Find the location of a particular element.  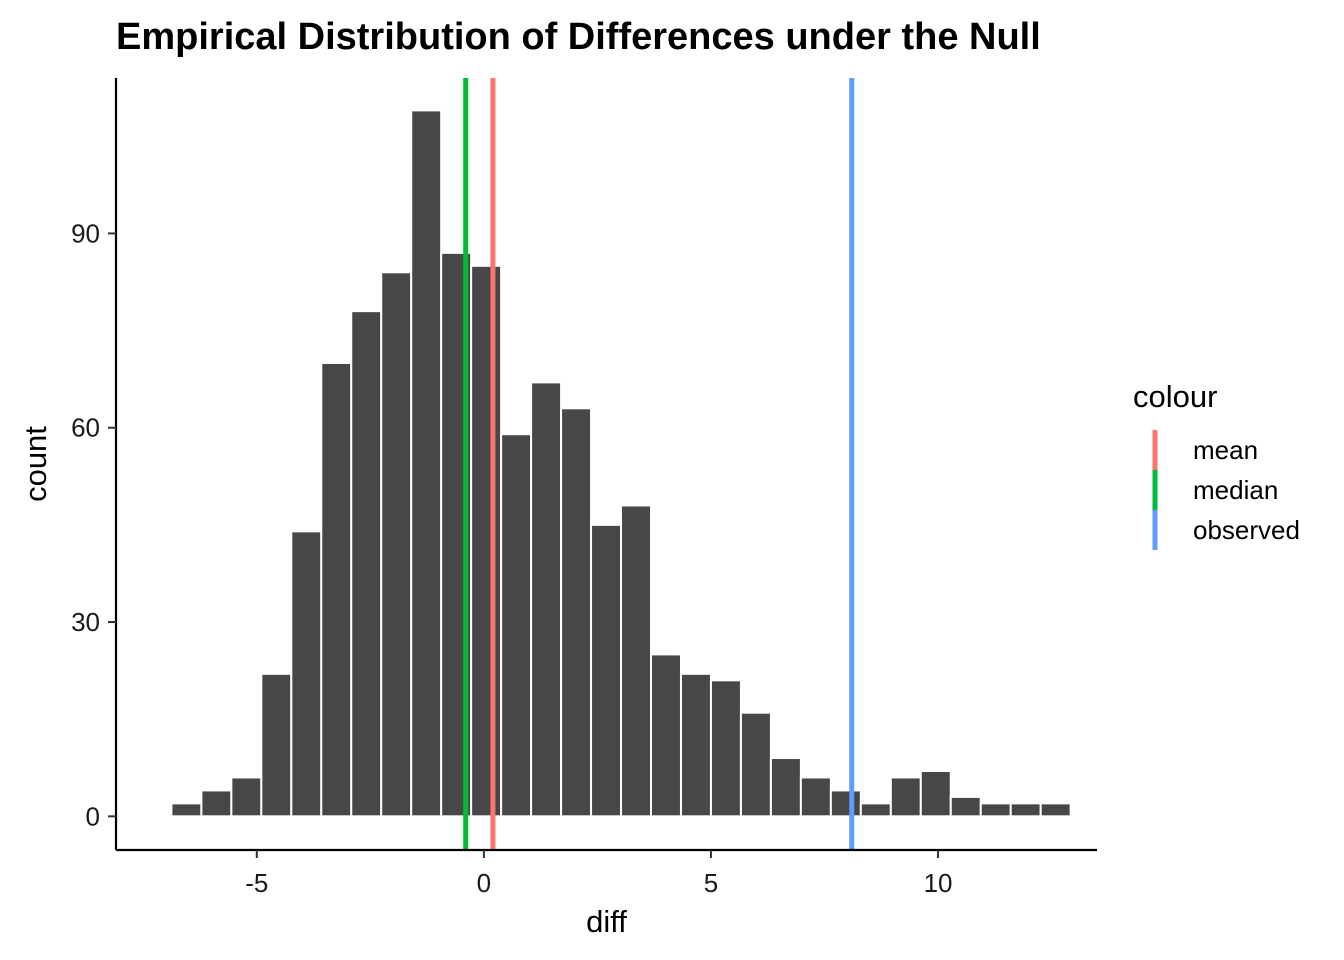

median-legend-label: median is located at coordinates (1235, 490).